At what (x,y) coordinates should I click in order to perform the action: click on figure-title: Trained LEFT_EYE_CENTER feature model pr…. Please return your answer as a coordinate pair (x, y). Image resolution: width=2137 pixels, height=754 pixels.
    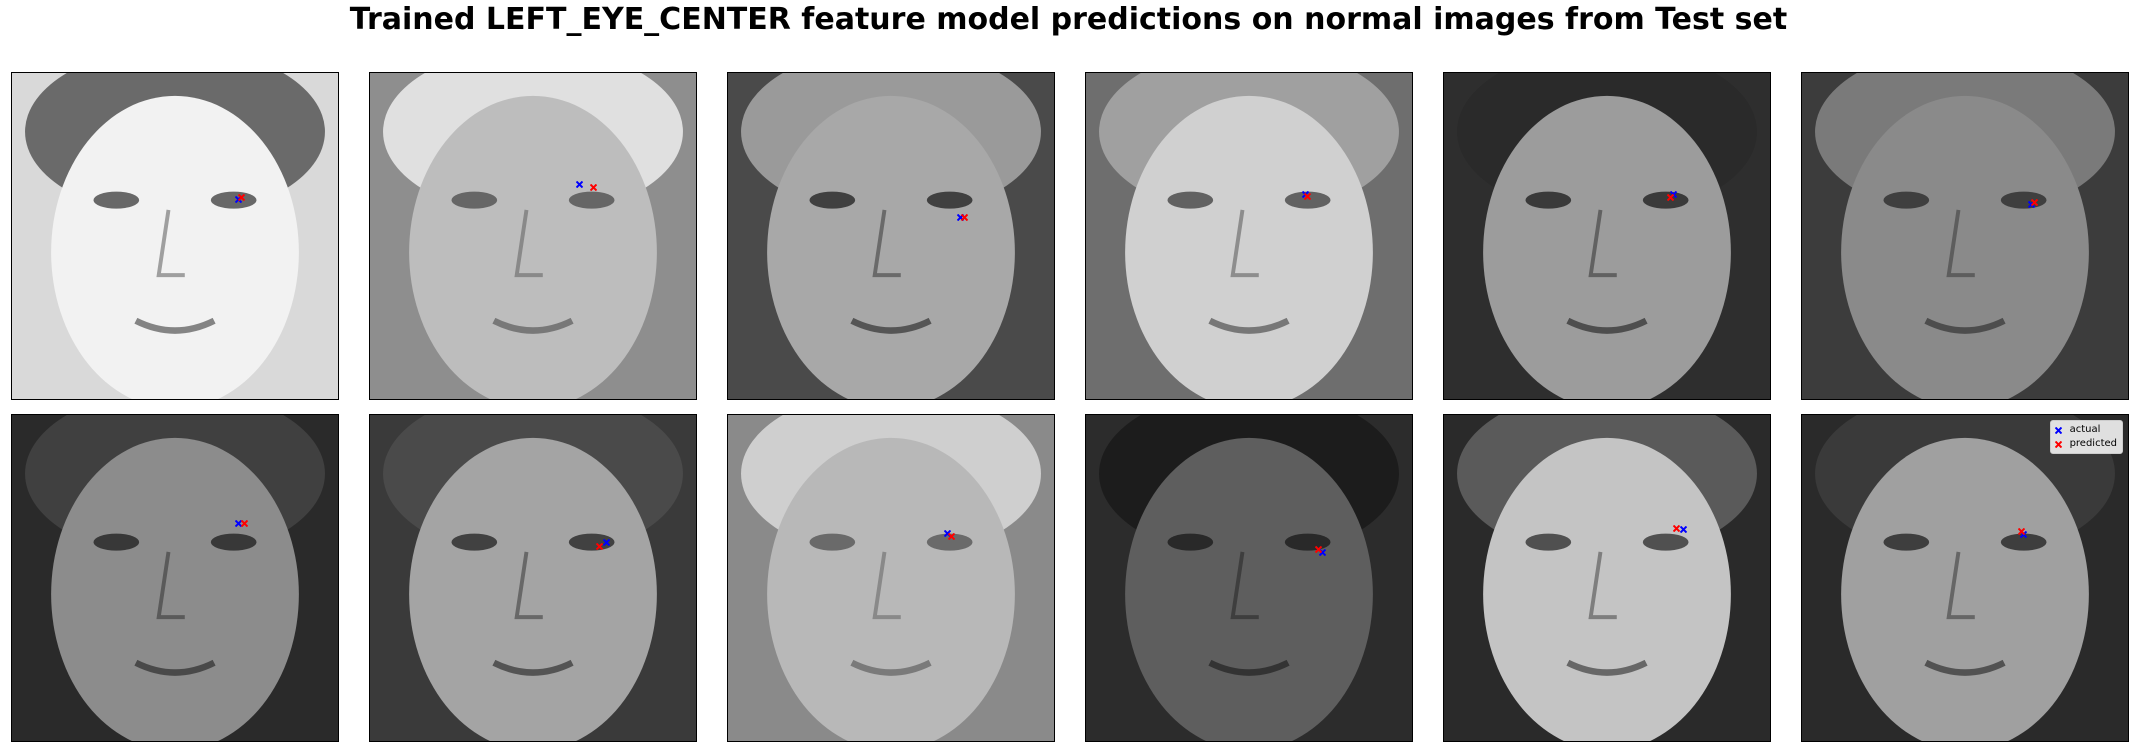
    Looking at the image, I should click on (1068, 19).